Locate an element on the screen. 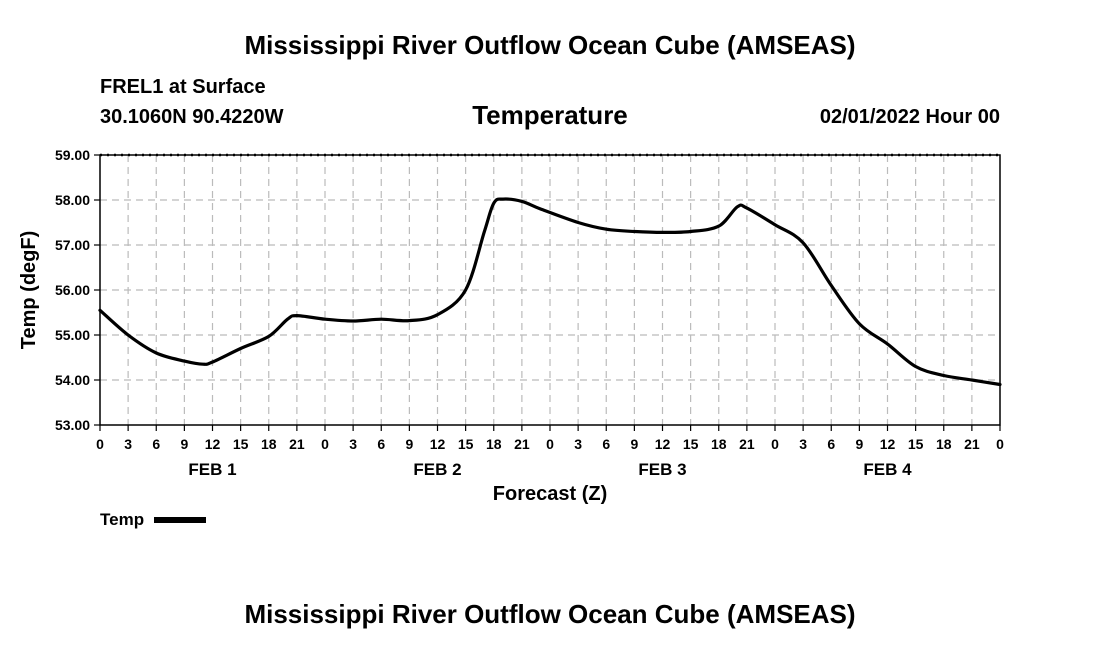 The width and height of the screenshot is (1100, 650). day-label: FEB 4 is located at coordinates (887, 469).